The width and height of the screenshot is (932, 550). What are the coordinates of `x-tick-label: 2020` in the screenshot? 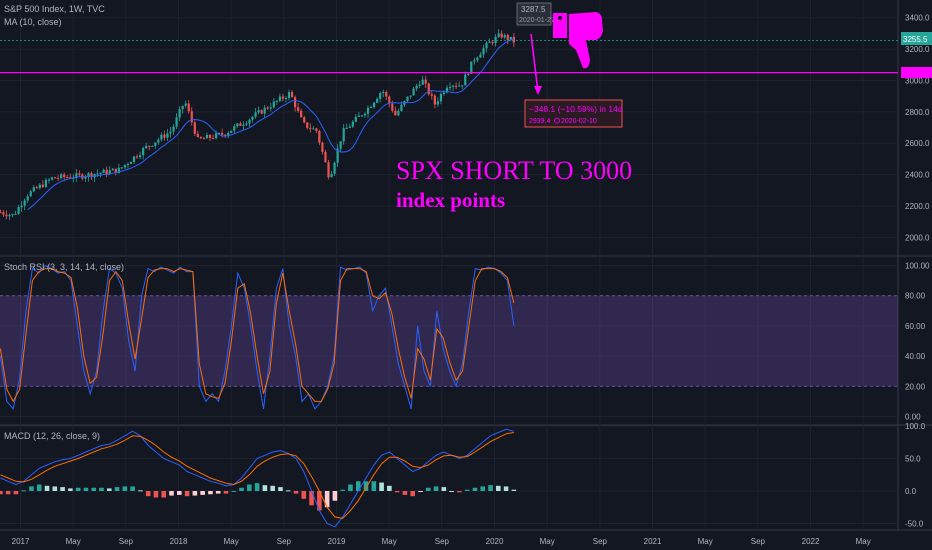 It's located at (495, 541).